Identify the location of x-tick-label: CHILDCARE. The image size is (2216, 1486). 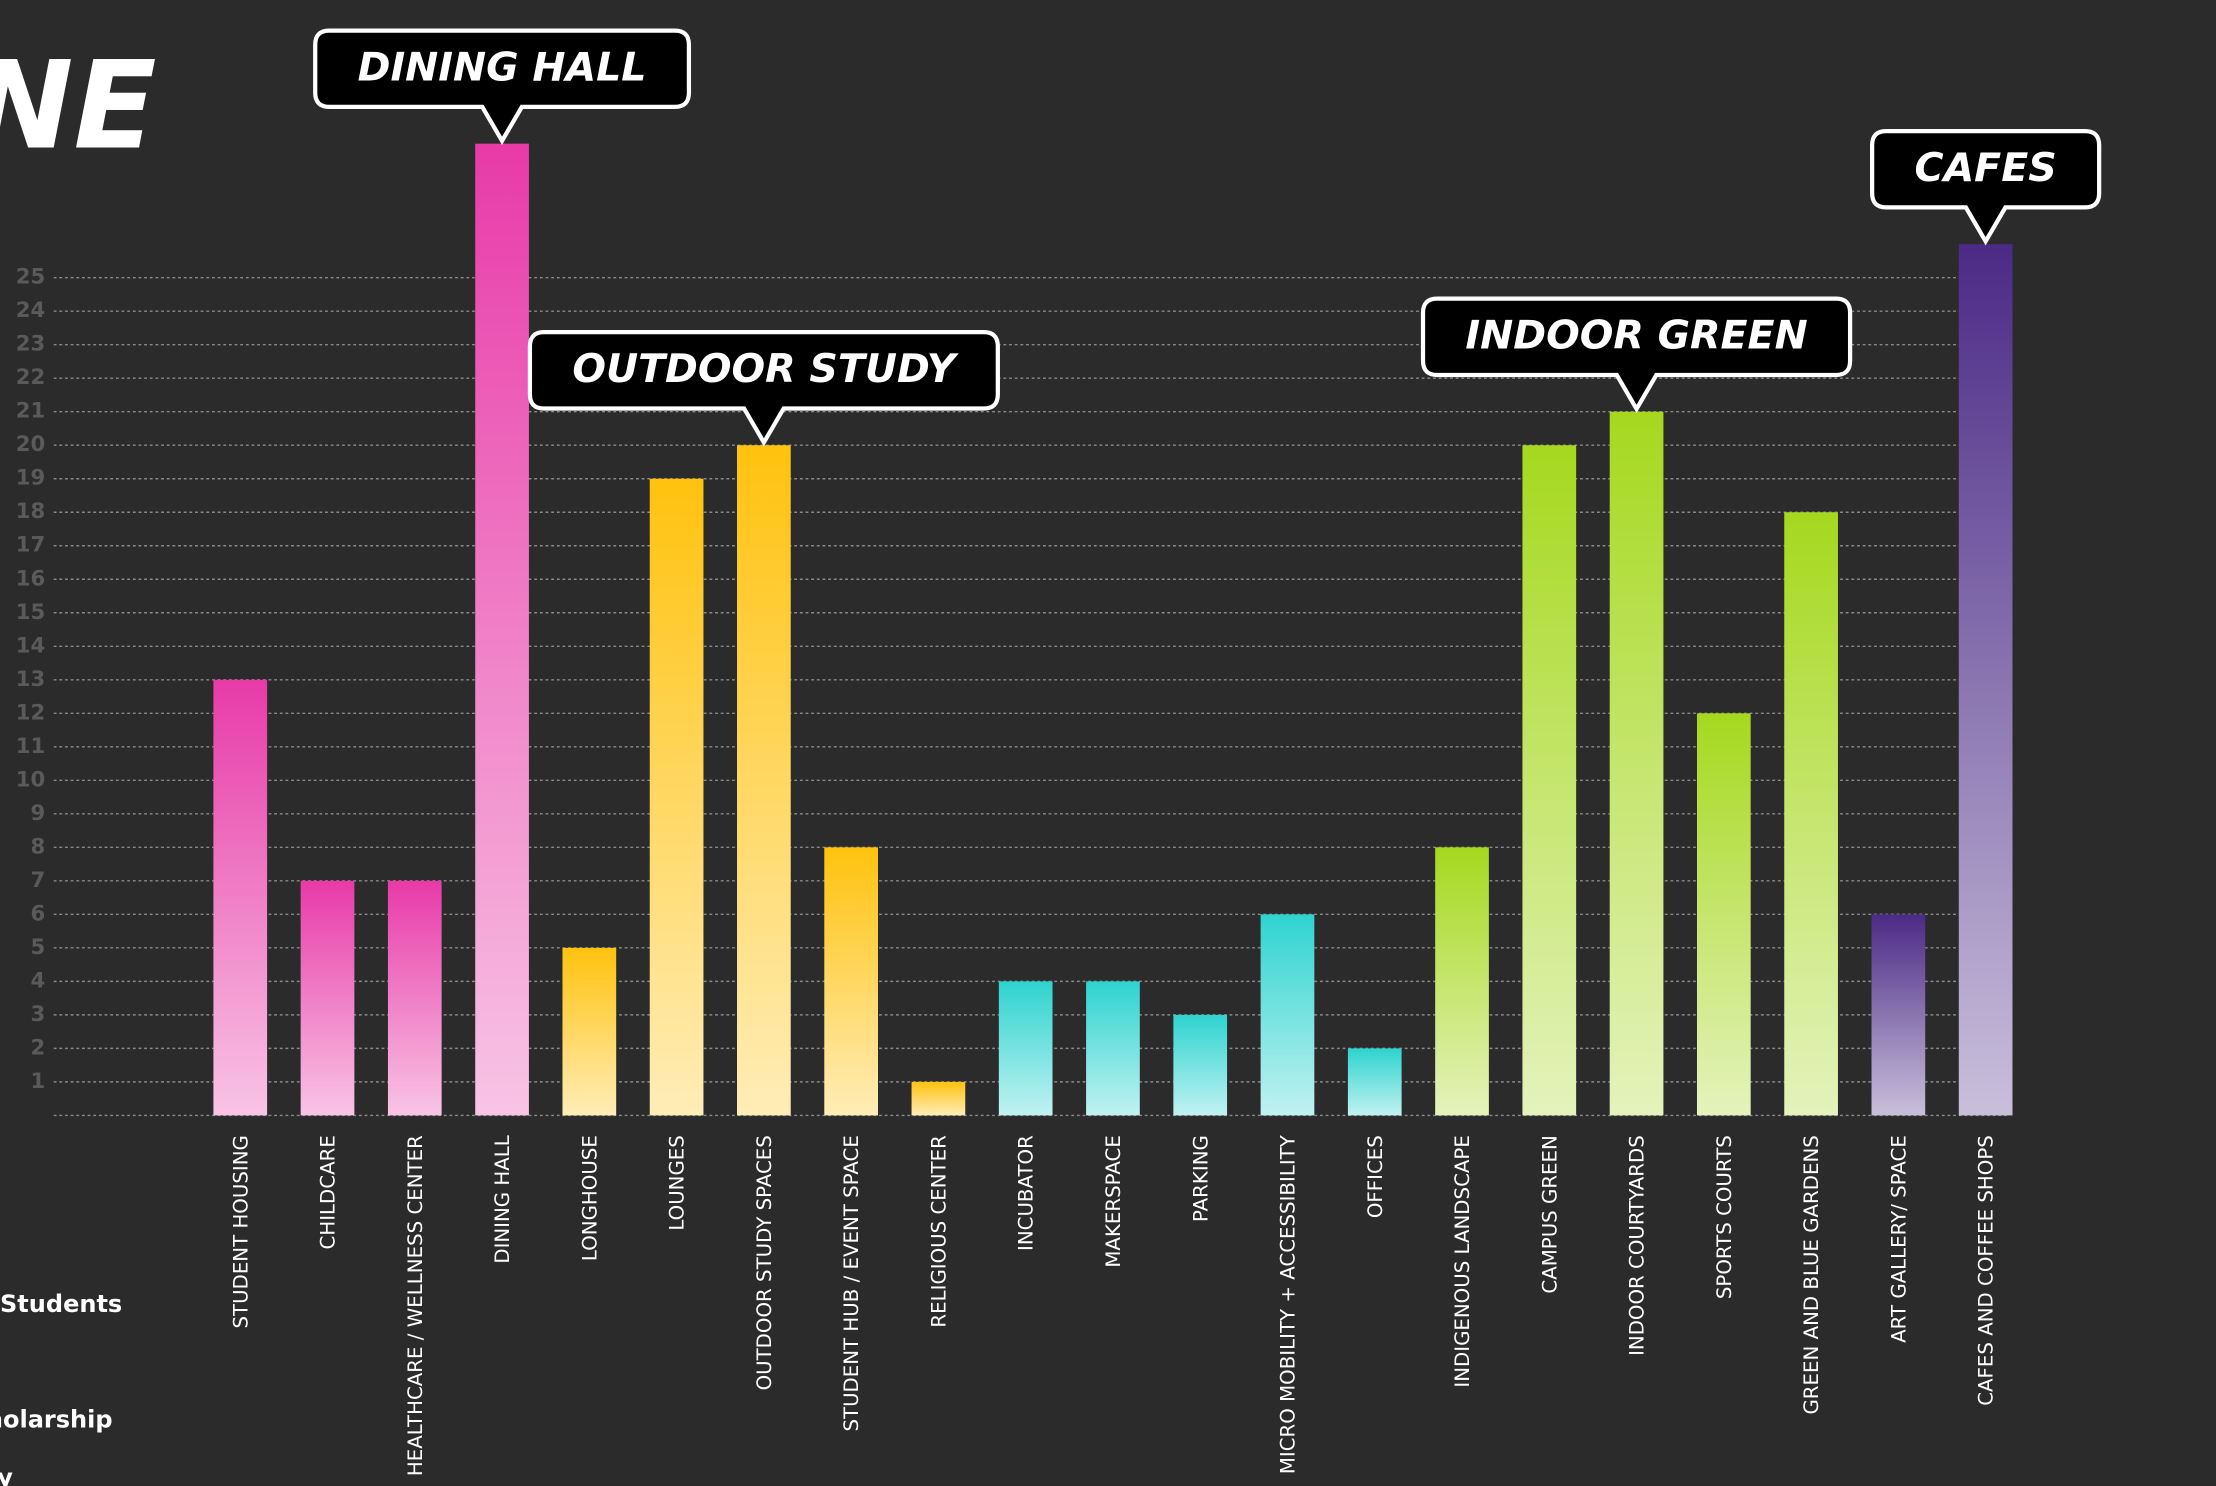
(328, 1192).